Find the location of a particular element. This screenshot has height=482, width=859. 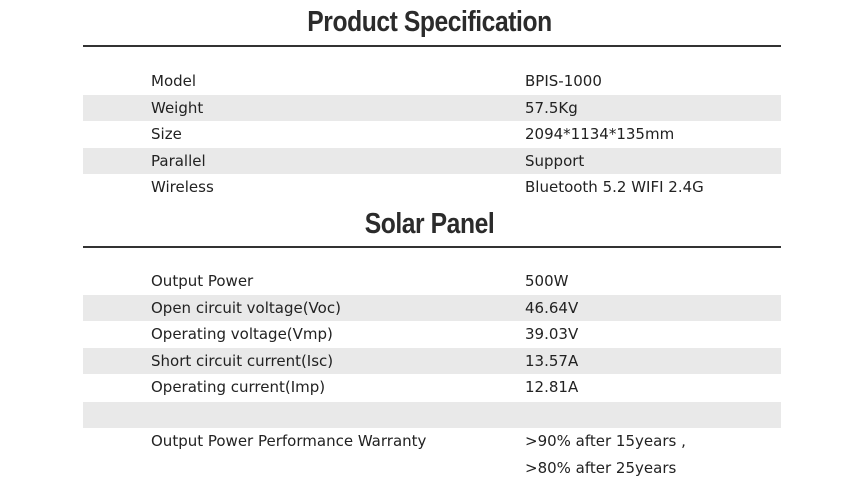

spec-label: Model is located at coordinates (174, 81).